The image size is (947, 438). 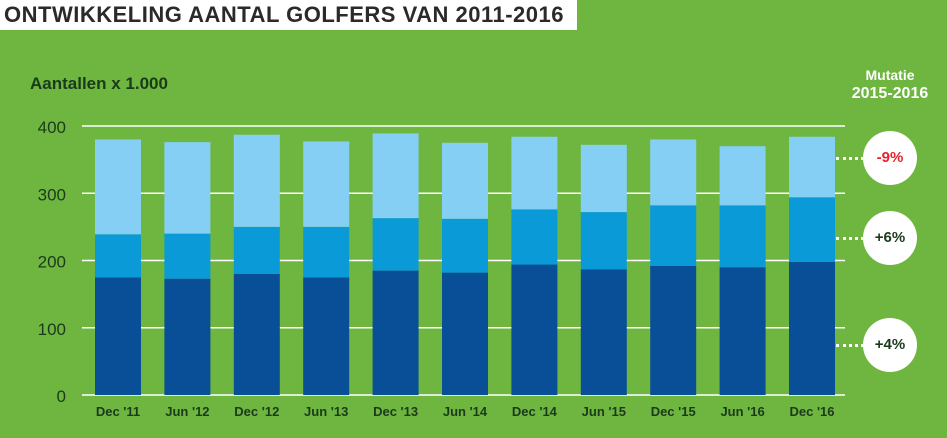 What do you see at coordinates (535, 411) in the screenshot?
I see `x-tick-label-7: Dec '14` at bounding box center [535, 411].